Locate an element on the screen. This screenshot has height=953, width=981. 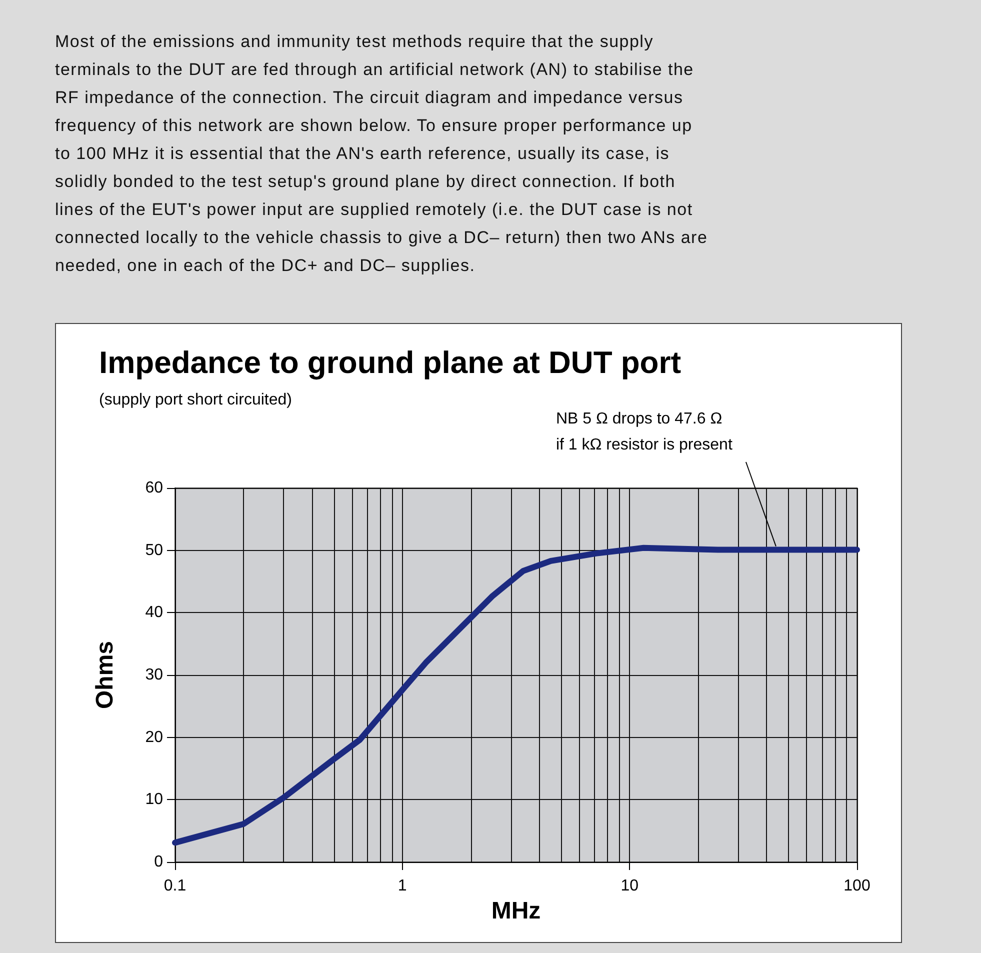
y-axis-title: Ohms is located at coordinates (105, 675).